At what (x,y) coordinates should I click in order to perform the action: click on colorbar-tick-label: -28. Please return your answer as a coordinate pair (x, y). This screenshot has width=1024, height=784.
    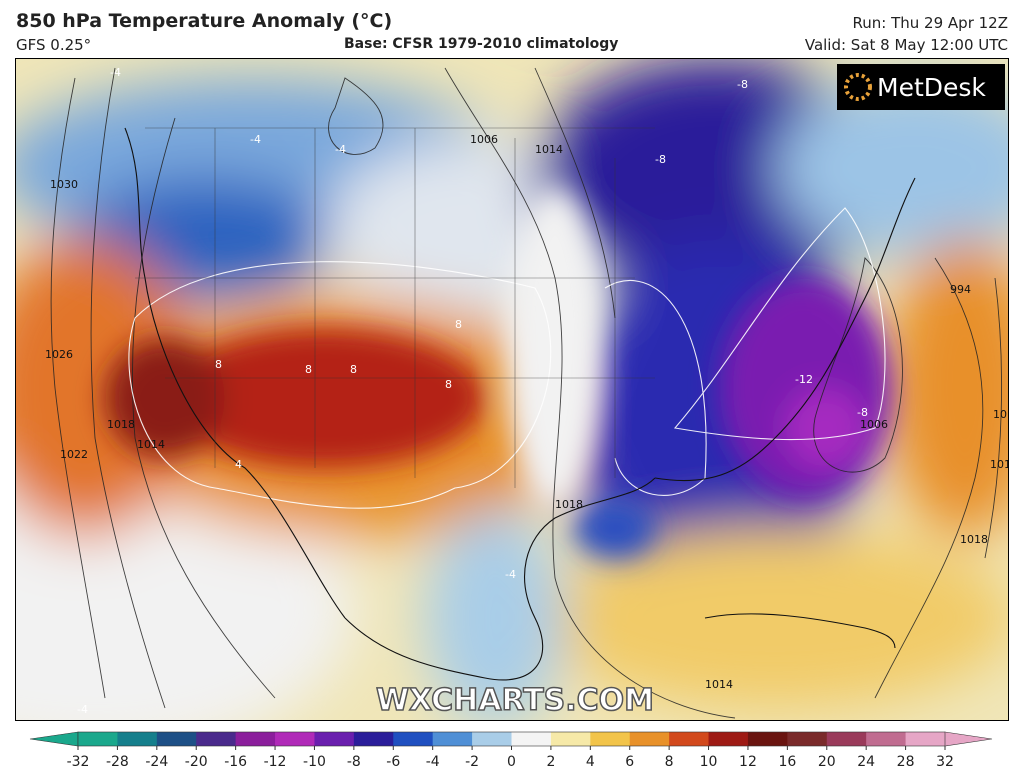
    Looking at the image, I should click on (117, 762).